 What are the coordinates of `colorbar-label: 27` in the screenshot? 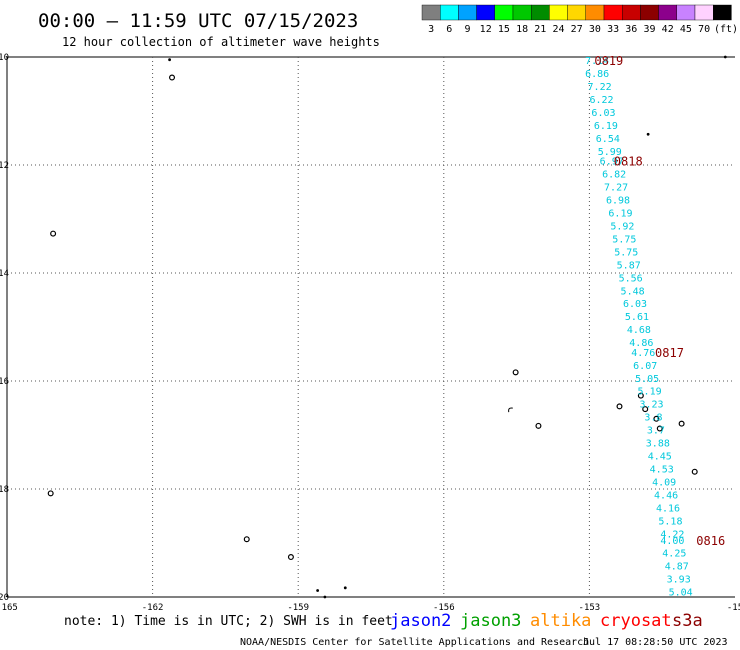 It's located at (577, 29).